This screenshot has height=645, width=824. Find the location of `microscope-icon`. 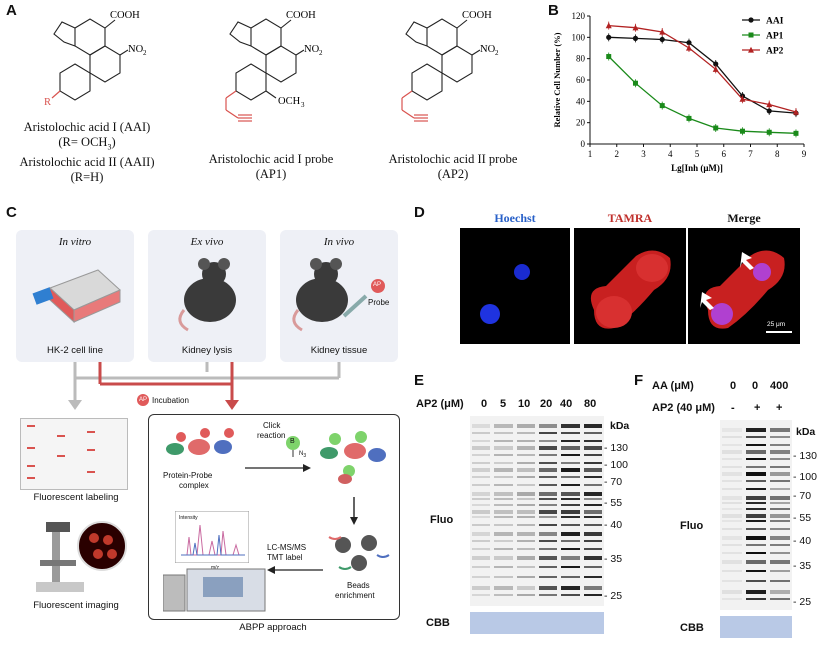

microscope-icon is located at coordinates (81, 556).